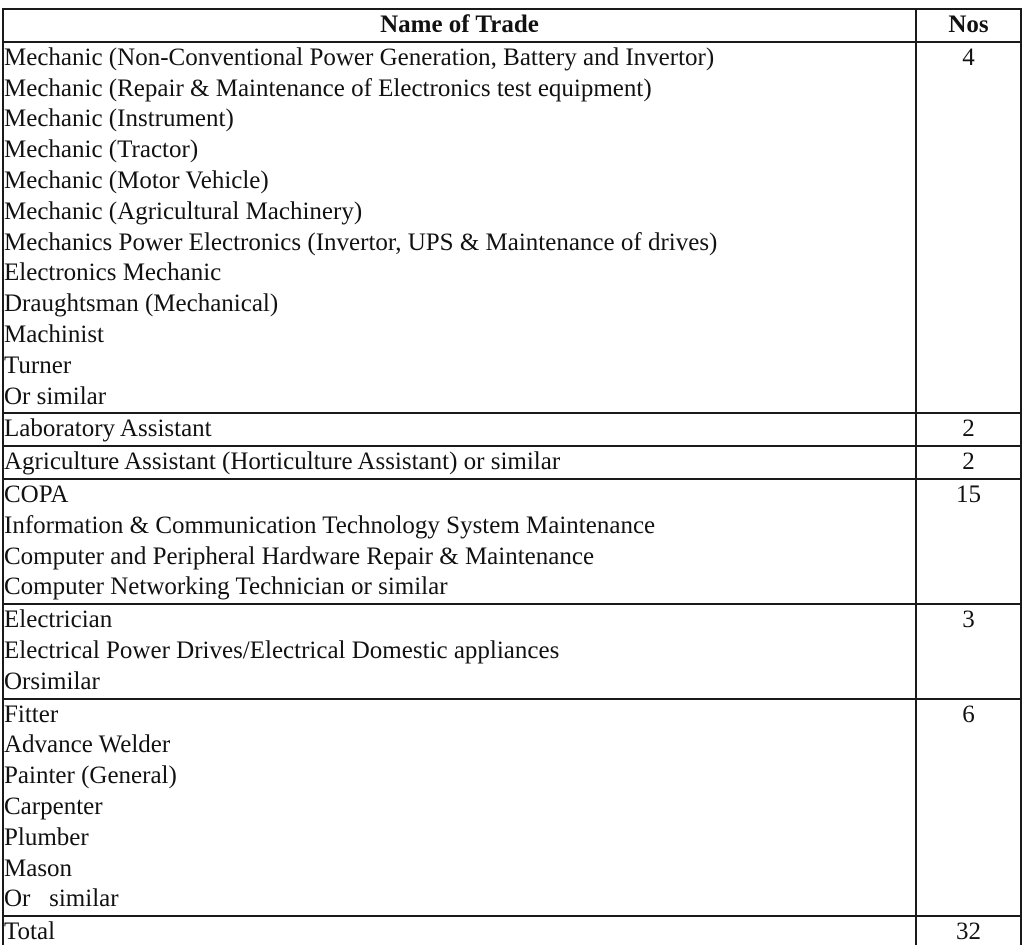 This screenshot has width=1024, height=945. Describe the element at coordinates (36, 494) in the screenshot. I see `trade-line: COPA` at that location.